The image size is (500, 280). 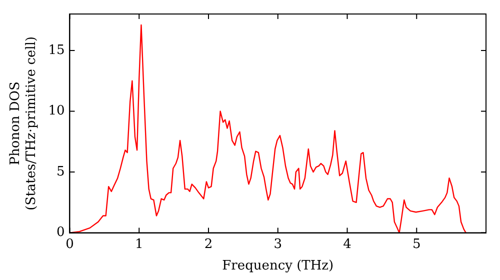 I want to click on x-tick-label: 1, so click(x=139, y=244).